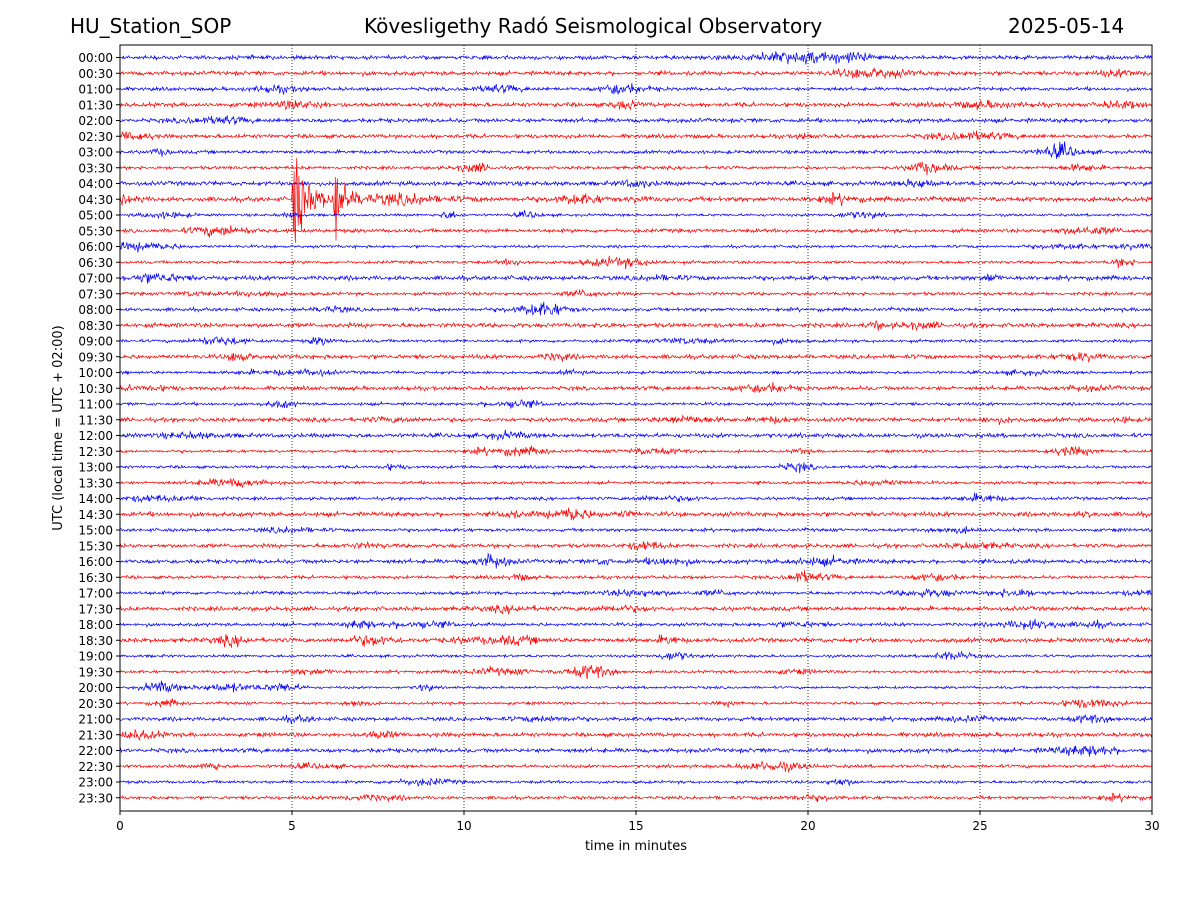 The image size is (1200, 900). Describe the element at coordinates (95, 310) in the screenshot. I see `ytick-label: 08:00` at that location.